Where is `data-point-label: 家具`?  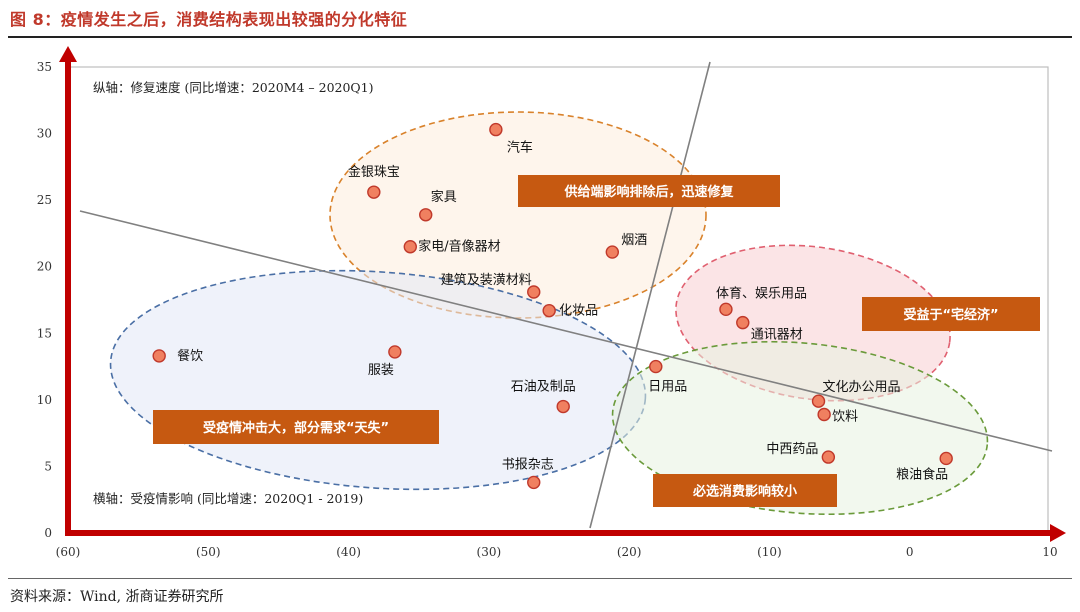
data-point-label: 家具 is located at coordinates (444, 197).